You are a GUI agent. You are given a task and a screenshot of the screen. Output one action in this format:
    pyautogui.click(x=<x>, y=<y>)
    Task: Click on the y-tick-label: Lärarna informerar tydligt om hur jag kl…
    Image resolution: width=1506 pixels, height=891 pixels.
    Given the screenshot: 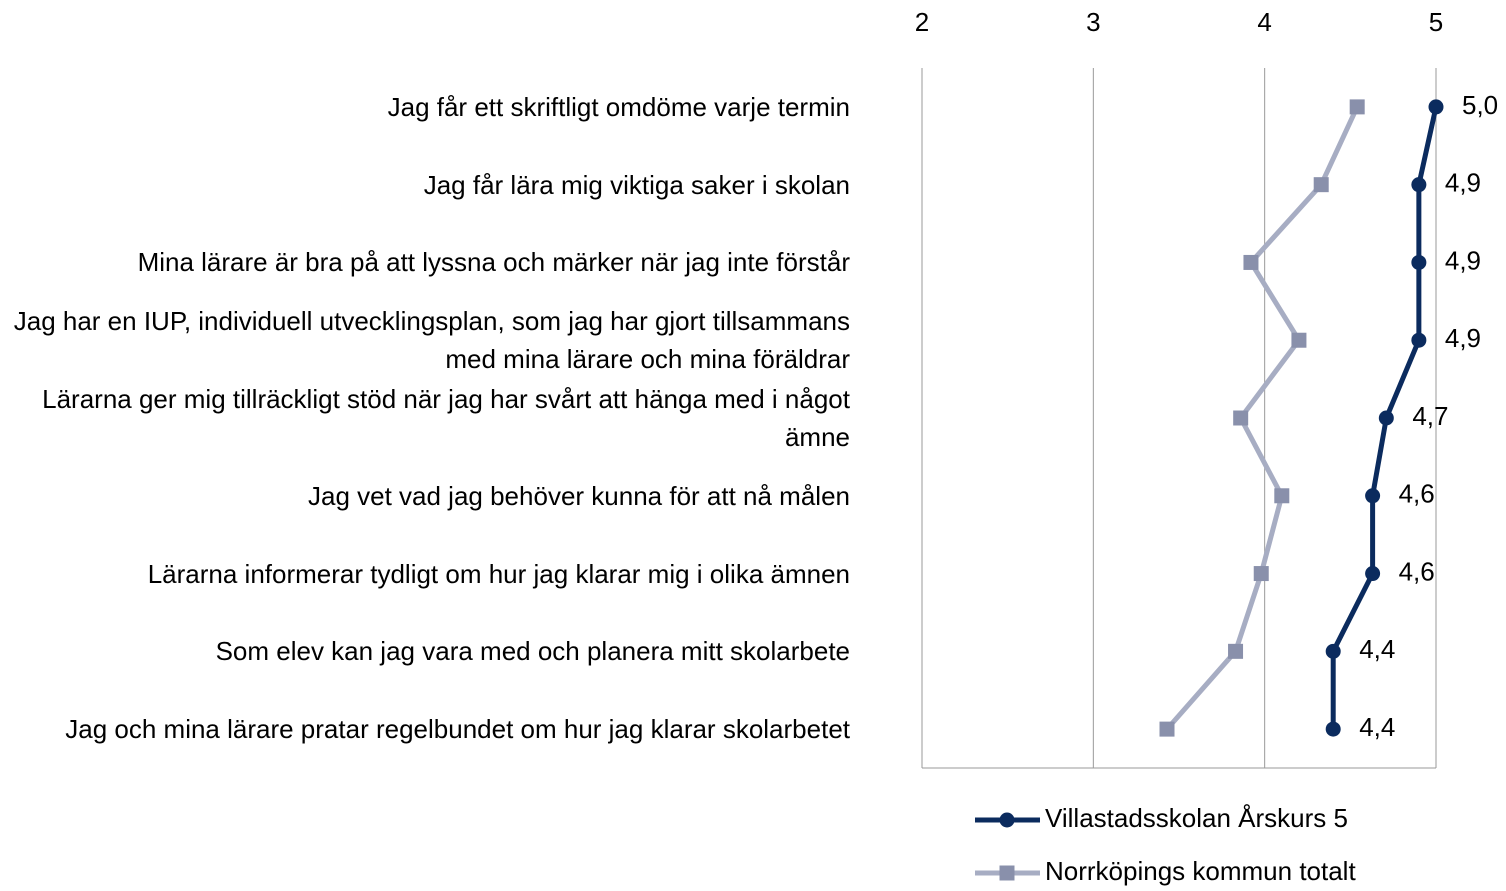 What is the action you would take?
    pyautogui.click(x=498, y=573)
    